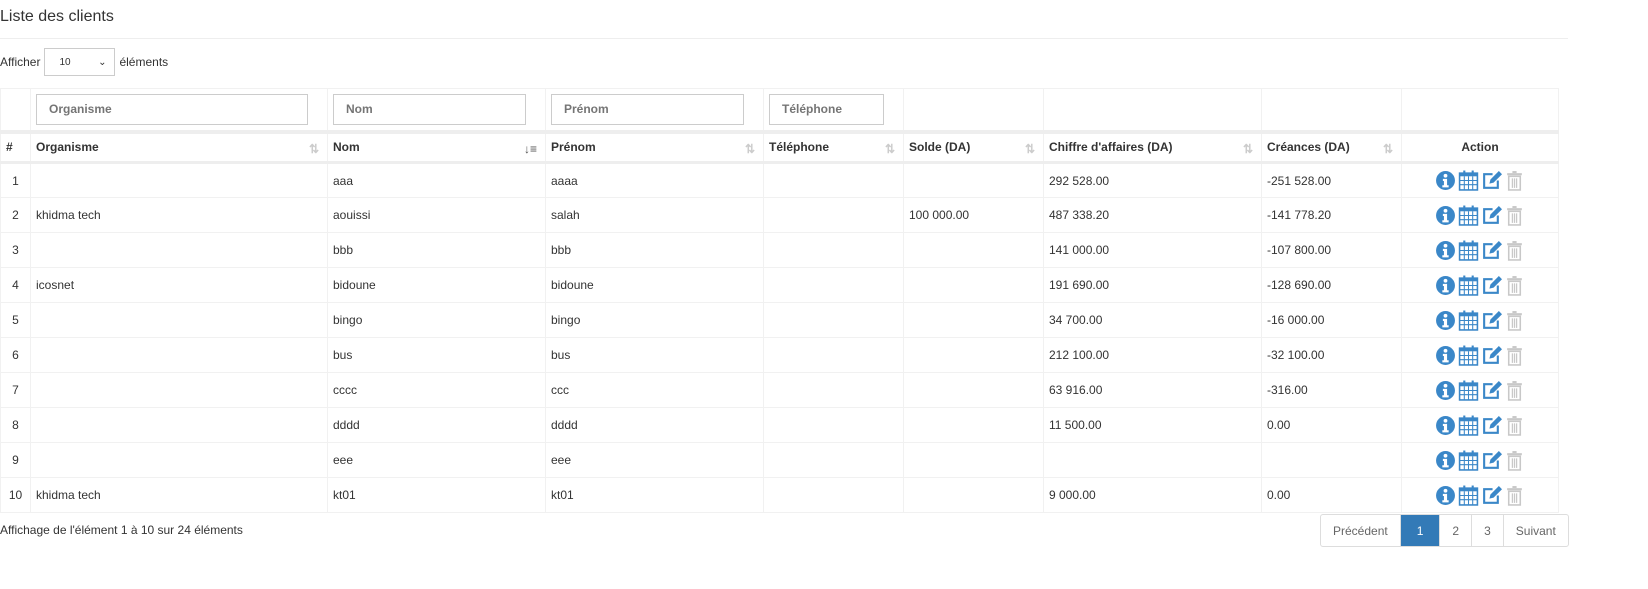 Image resolution: width=1648 pixels, height=589 pixels. I want to click on page-1-button: 1, so click(1419, 530).